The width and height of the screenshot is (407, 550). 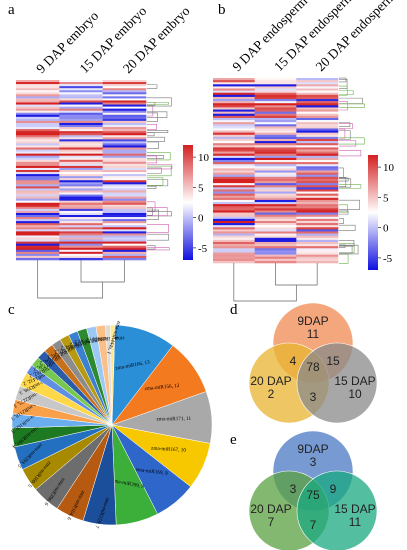 I want to click on heatmap-b-colorbar-tick-label: 0, so click(x=386, y=229).